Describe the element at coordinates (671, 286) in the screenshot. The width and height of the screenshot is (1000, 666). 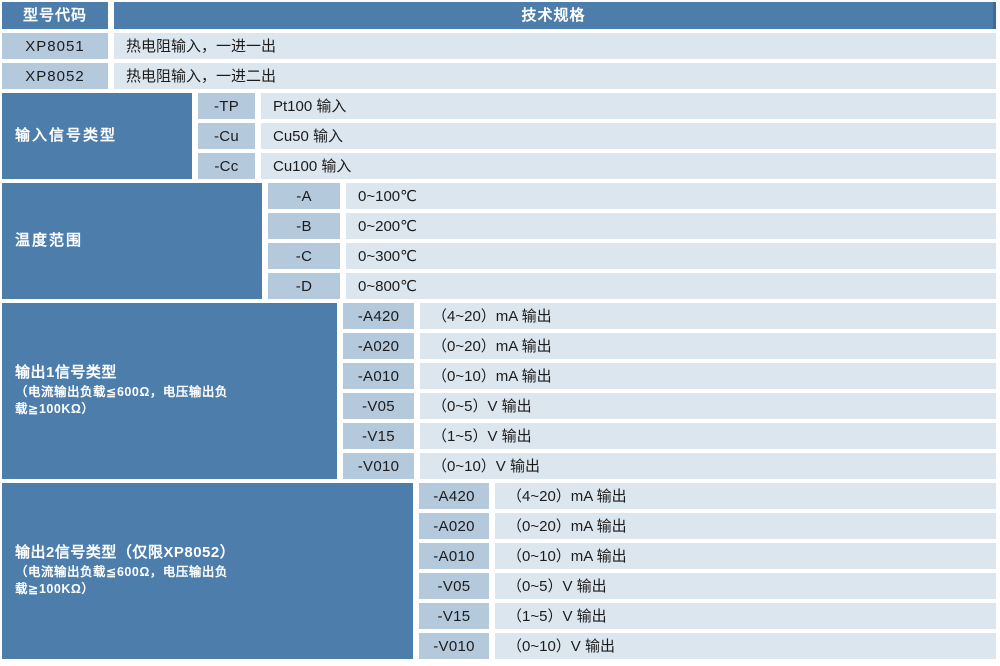
I see `option-desc: 0~800℃` at that location.